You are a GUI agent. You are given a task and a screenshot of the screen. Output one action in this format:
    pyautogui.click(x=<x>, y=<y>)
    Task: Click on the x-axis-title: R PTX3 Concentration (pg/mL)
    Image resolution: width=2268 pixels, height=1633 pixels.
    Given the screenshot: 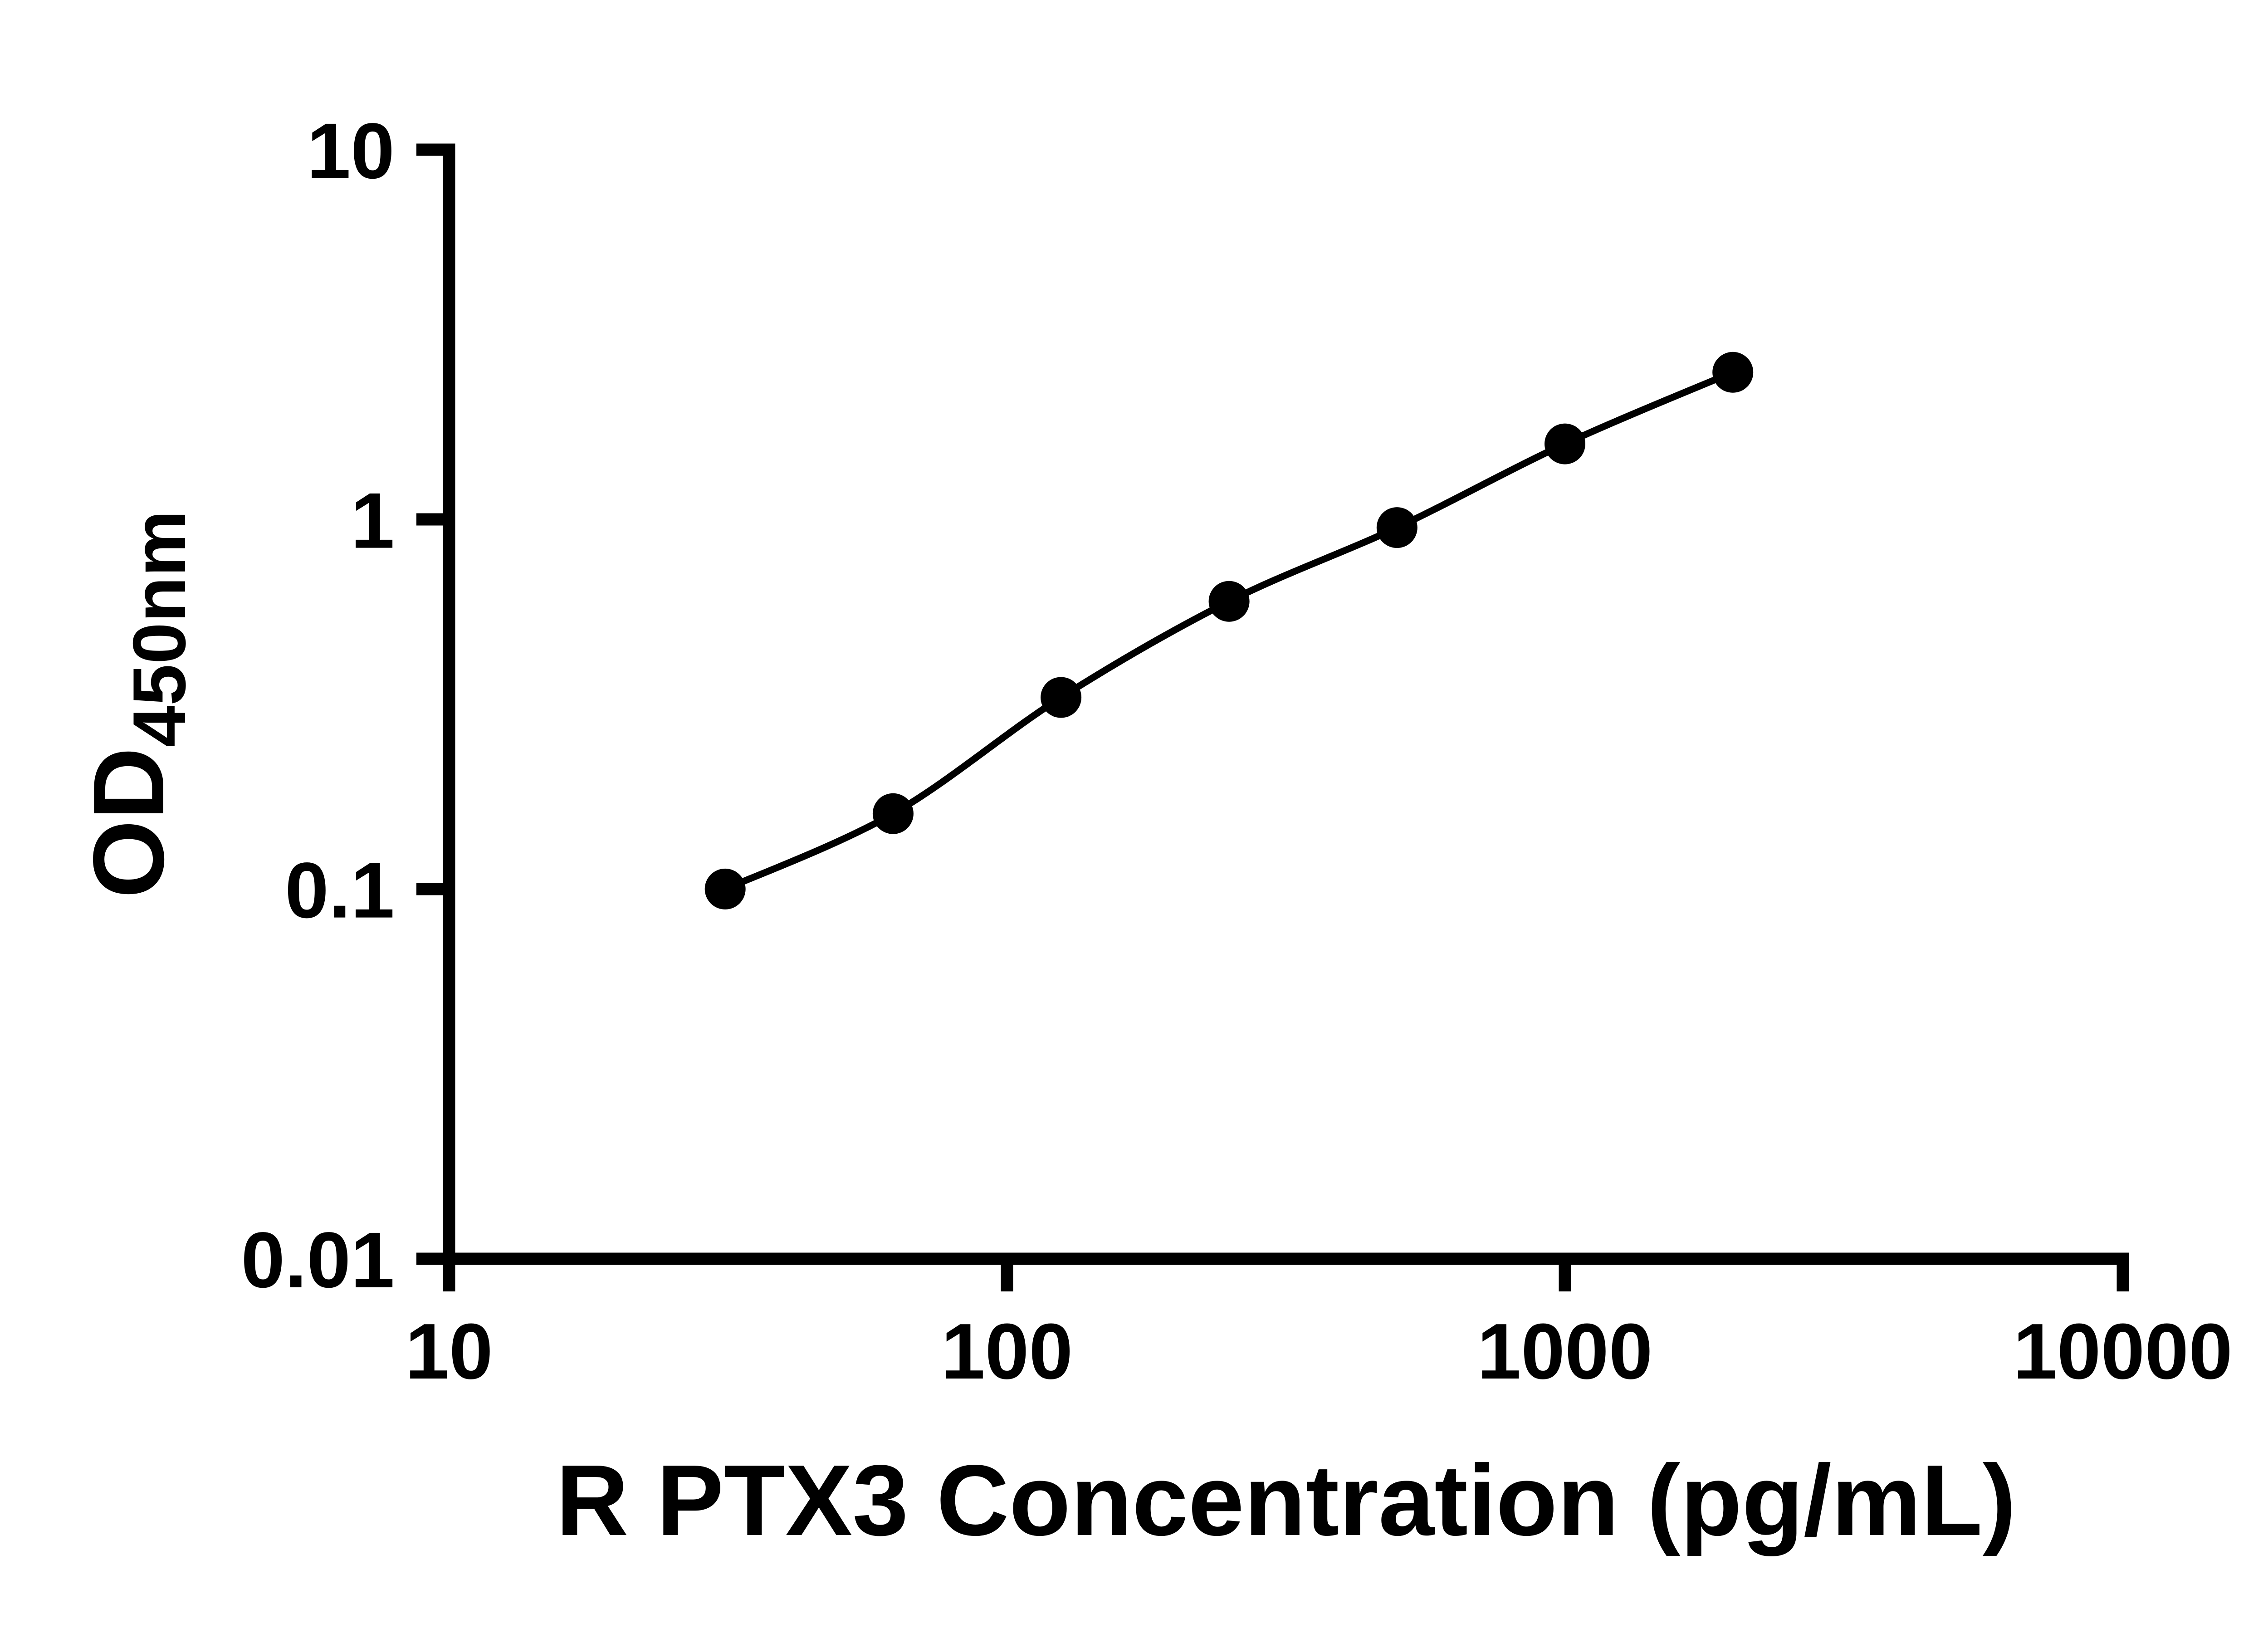 What is the action you would take?
    pyautogui.click(x=1286, y=1500)
    